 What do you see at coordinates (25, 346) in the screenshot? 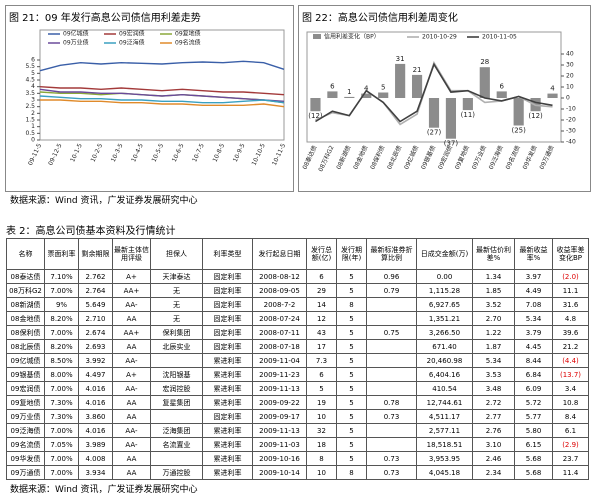
I see `table-cell: 08北辰债` at bounding box center [25, 346].